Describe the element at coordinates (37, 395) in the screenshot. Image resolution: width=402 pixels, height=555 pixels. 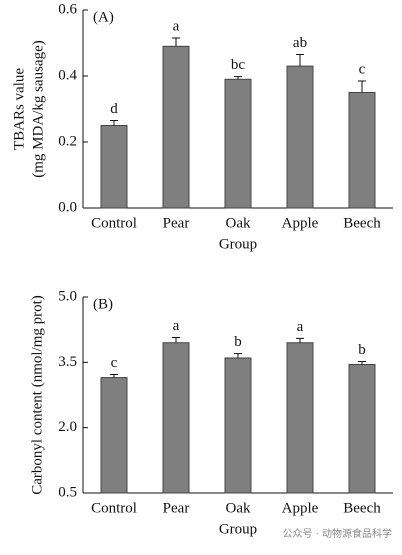
I see `y-axis-label: Carbonyl content (nmol/mg prot)` at that location.